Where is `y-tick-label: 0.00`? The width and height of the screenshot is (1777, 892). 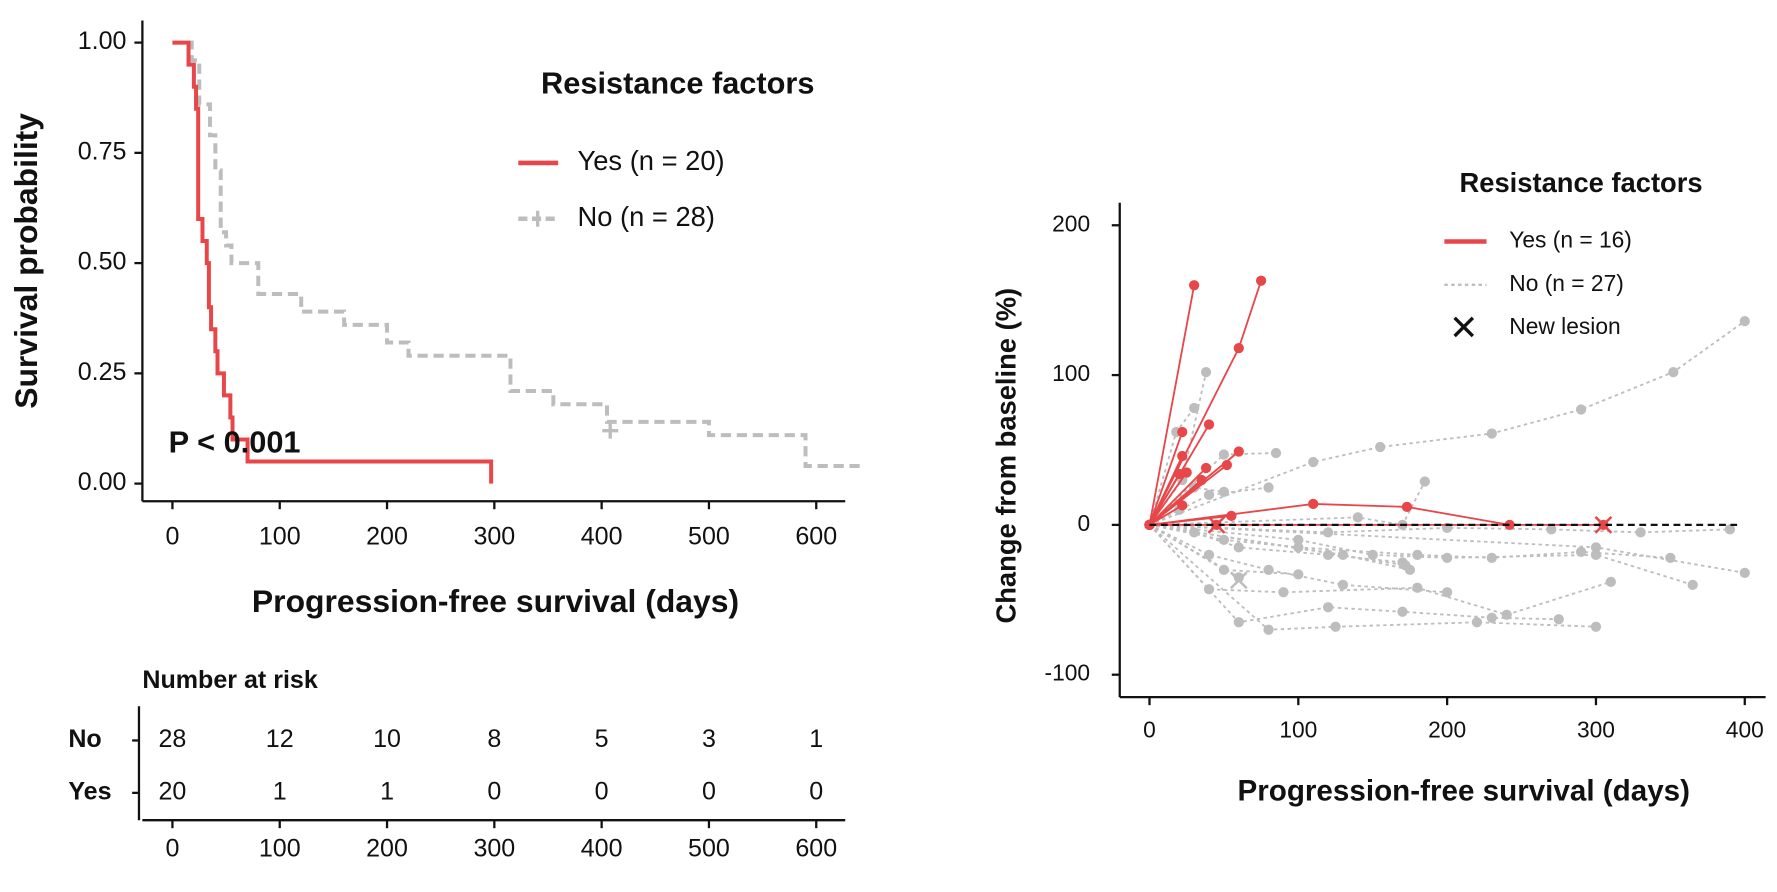
y-tick-label: 0.00 is located at coordinates (102, 482).